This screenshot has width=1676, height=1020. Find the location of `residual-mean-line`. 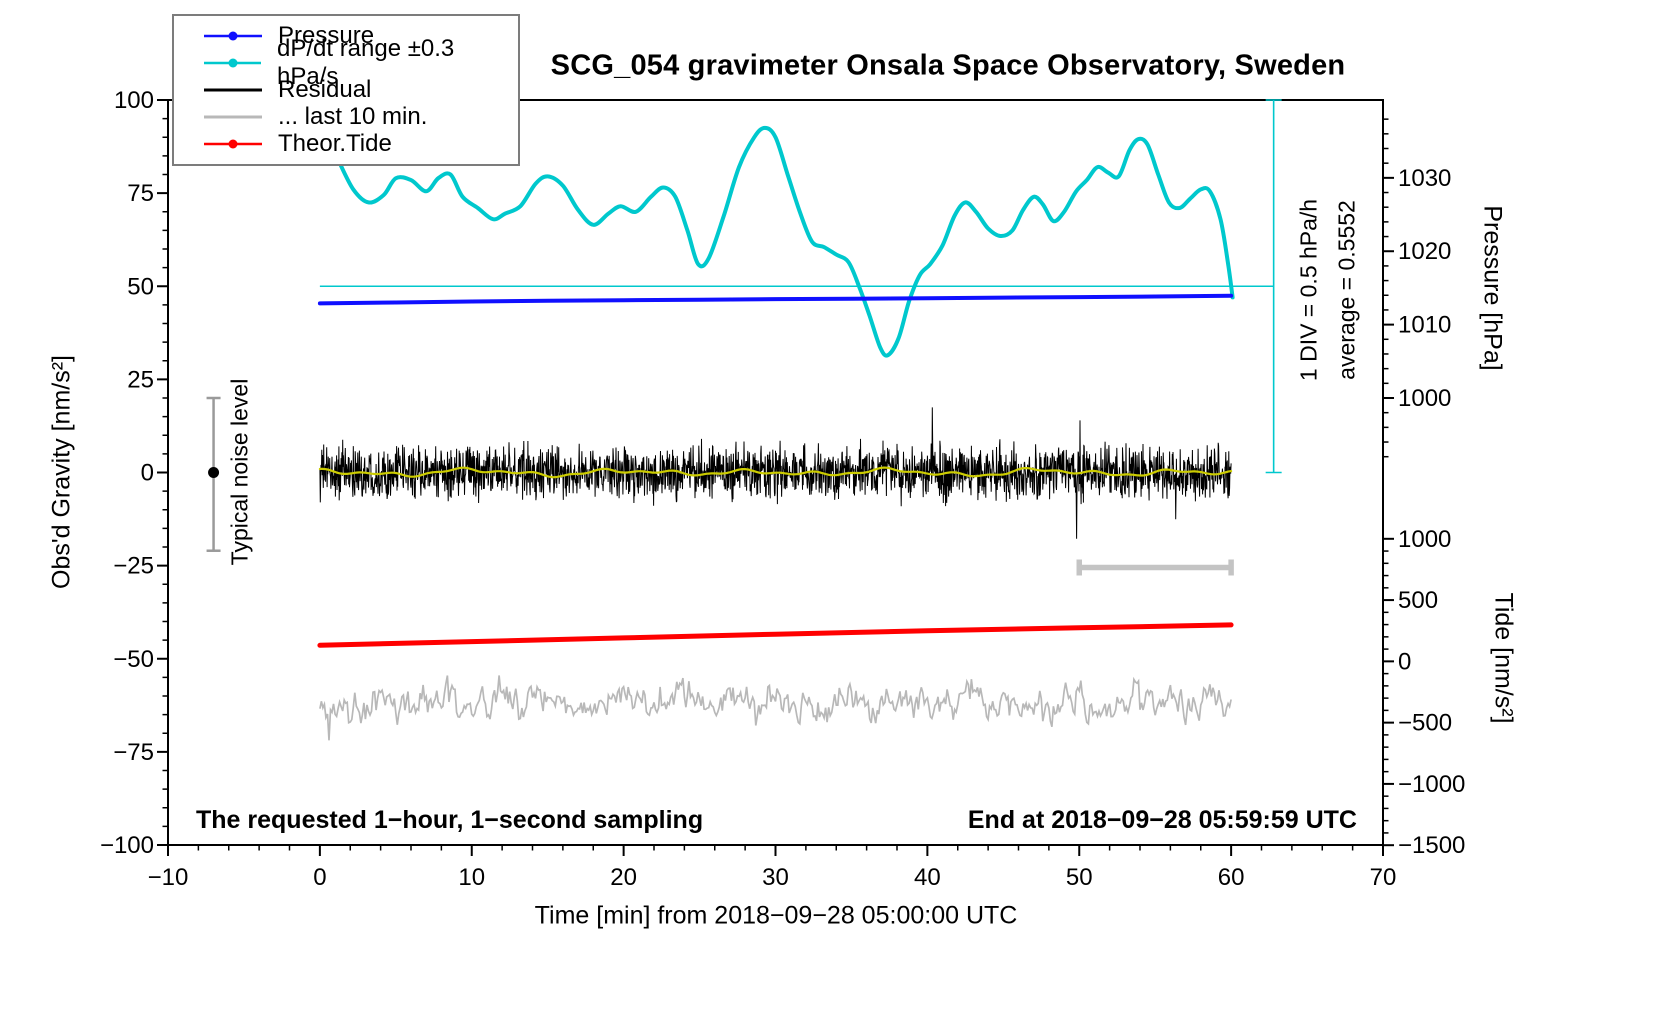

residual-mean-line is located at coordinates (775, 472).